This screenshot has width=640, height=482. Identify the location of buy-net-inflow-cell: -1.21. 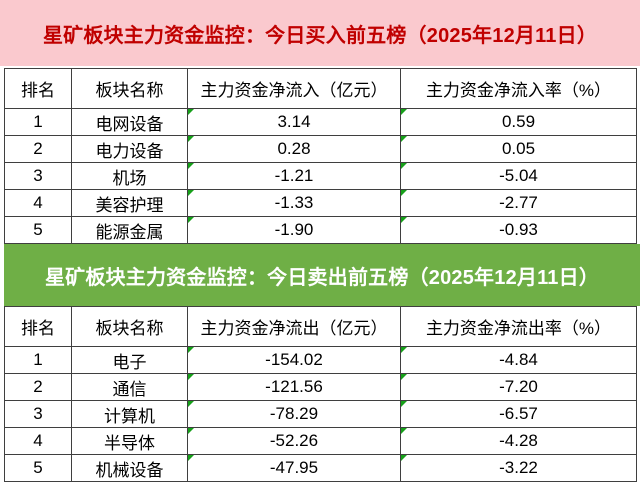
(294, 176).